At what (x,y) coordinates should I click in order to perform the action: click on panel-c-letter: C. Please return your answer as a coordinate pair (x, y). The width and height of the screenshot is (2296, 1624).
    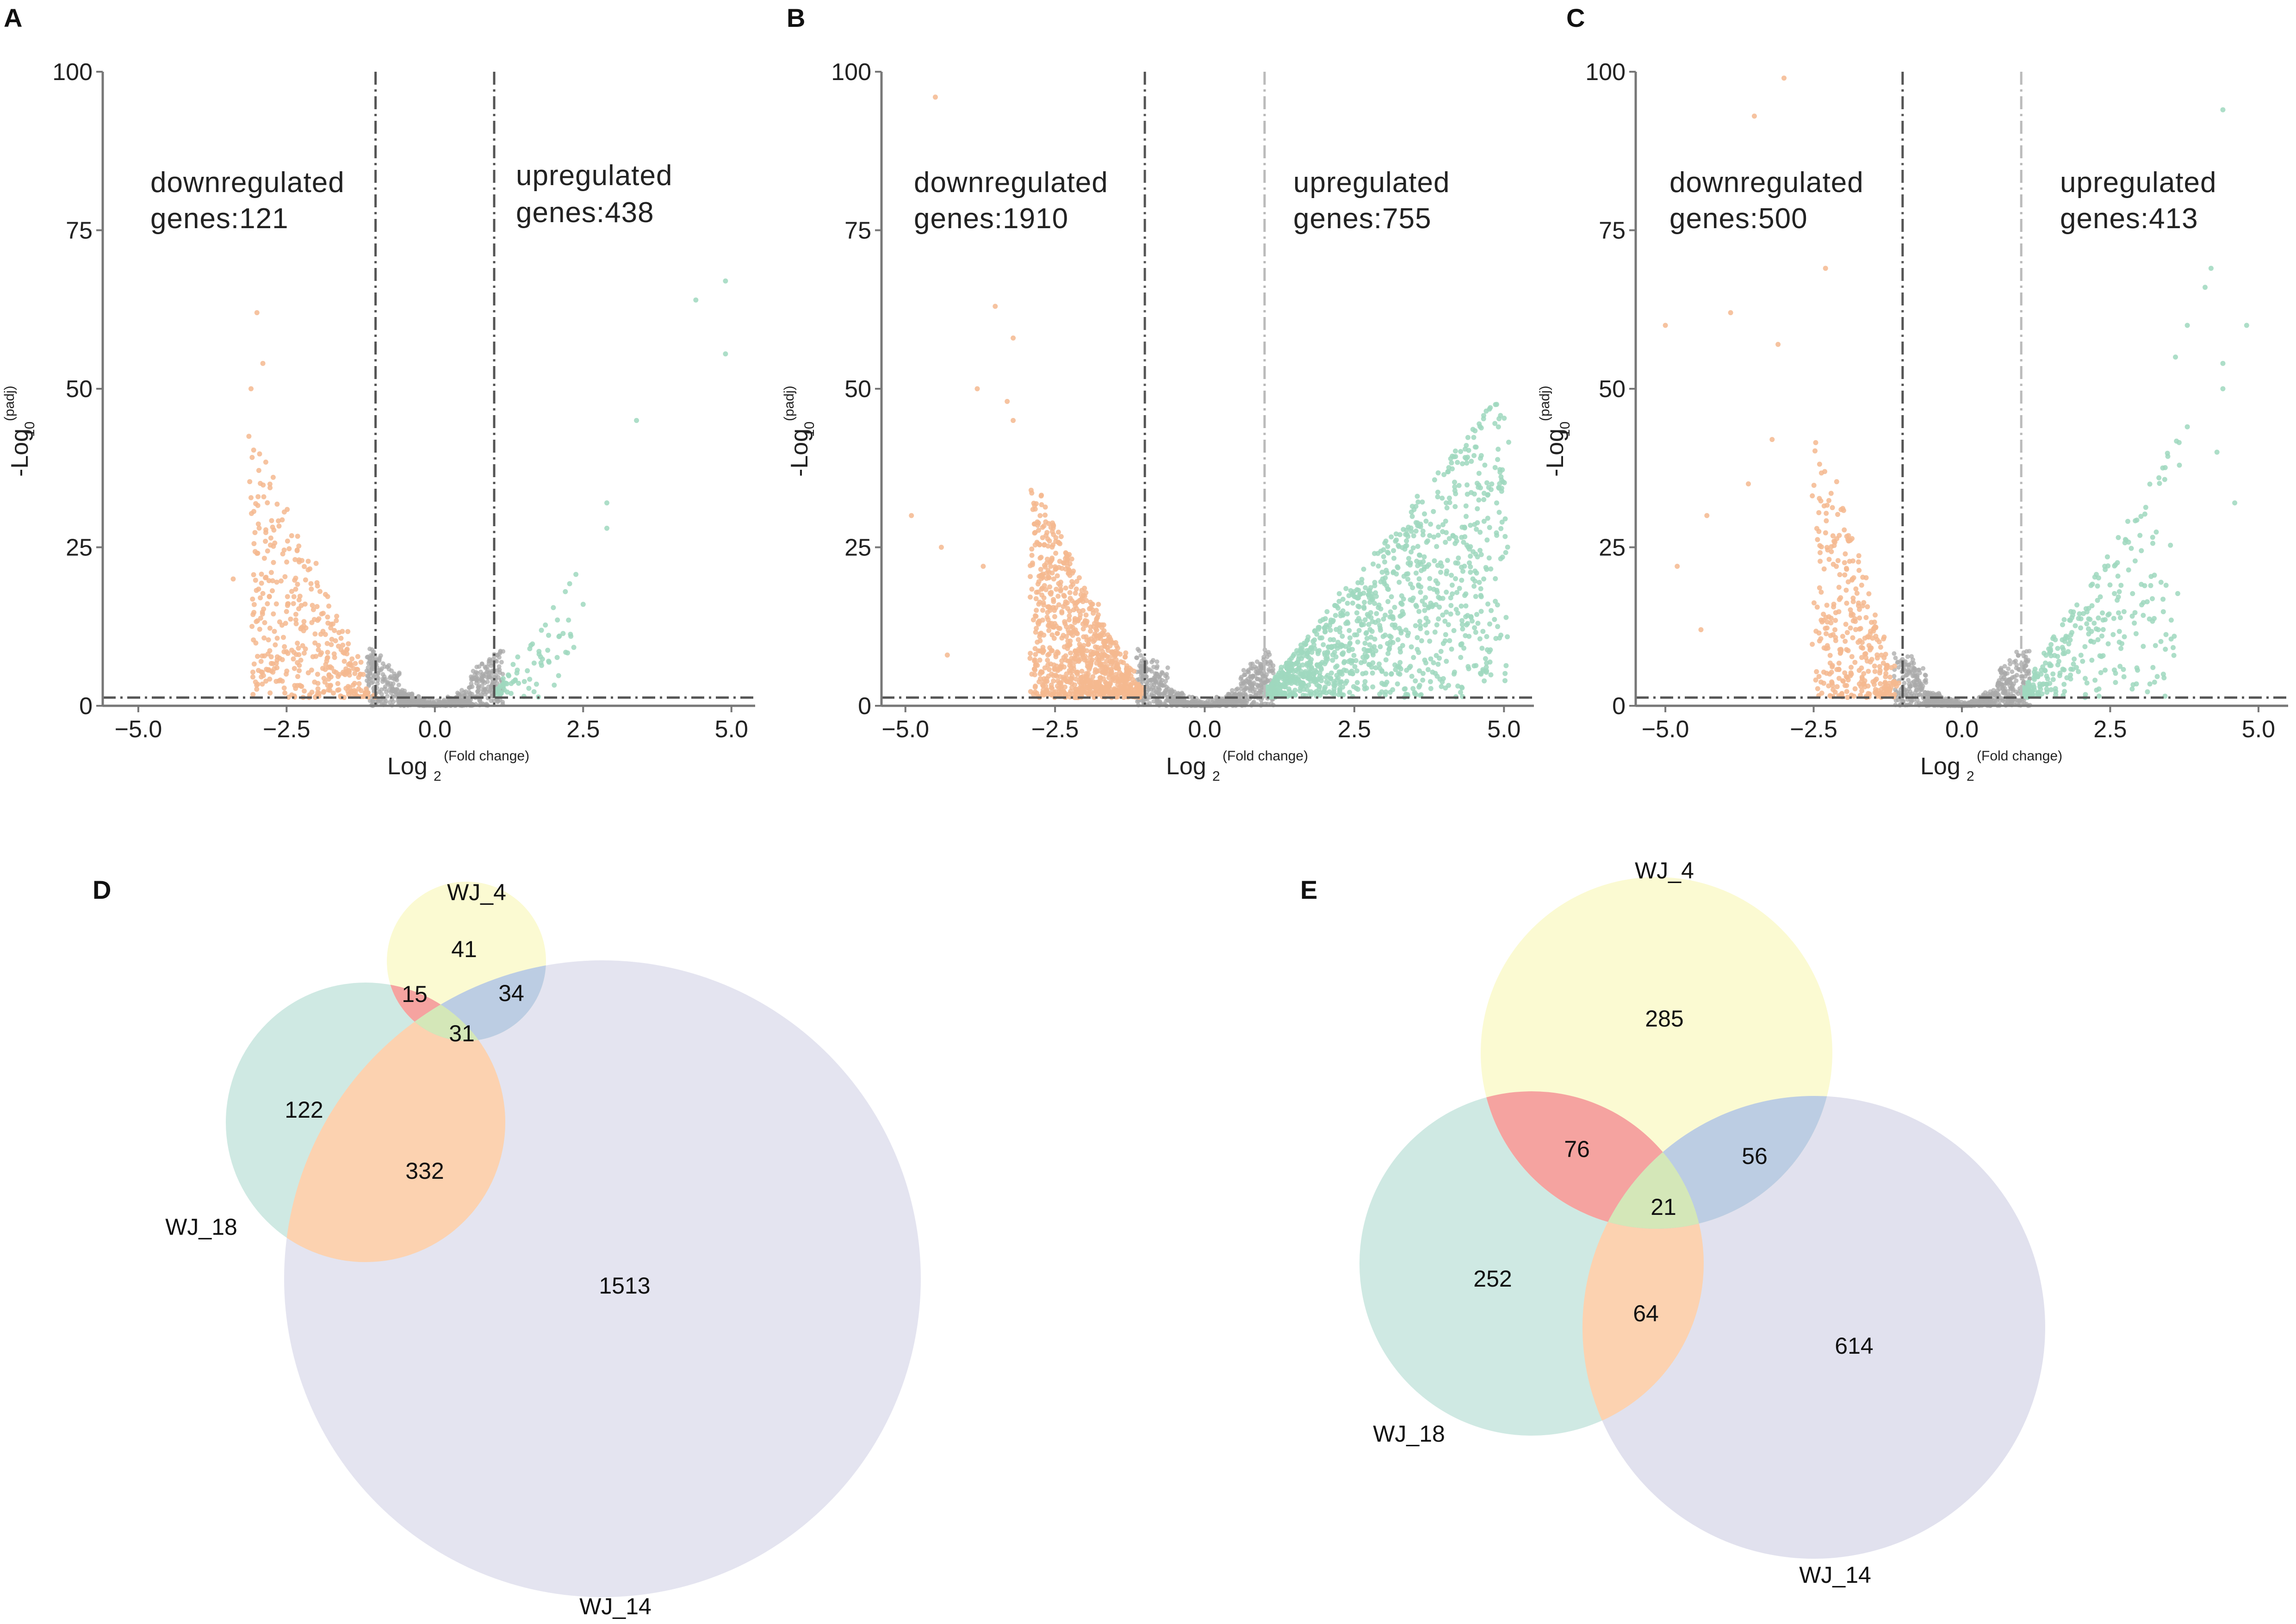
    Looking at the image, I should click on (1576, 17).